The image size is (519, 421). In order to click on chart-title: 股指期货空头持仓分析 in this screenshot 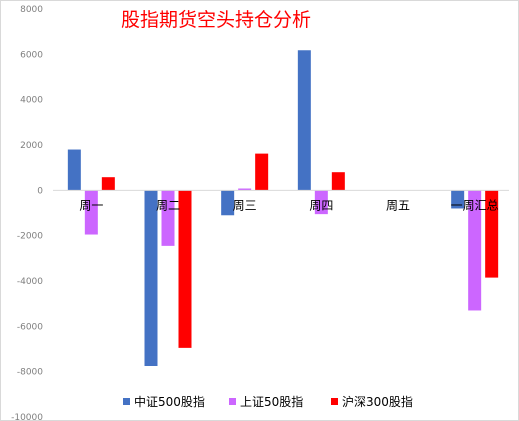, I will do `click(216, 20)`.